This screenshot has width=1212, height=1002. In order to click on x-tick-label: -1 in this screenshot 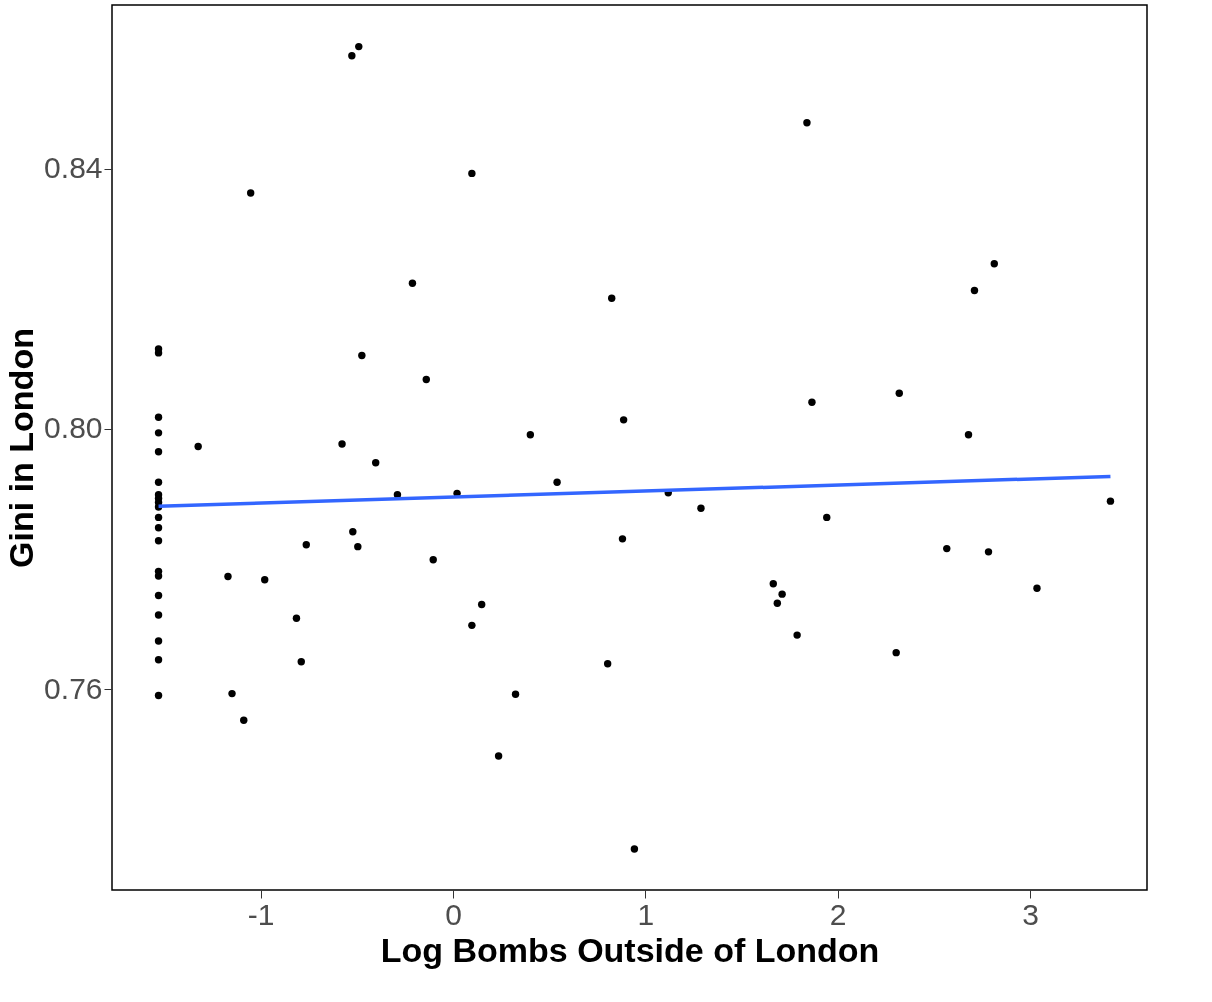, I will do `click(261, 914)`.